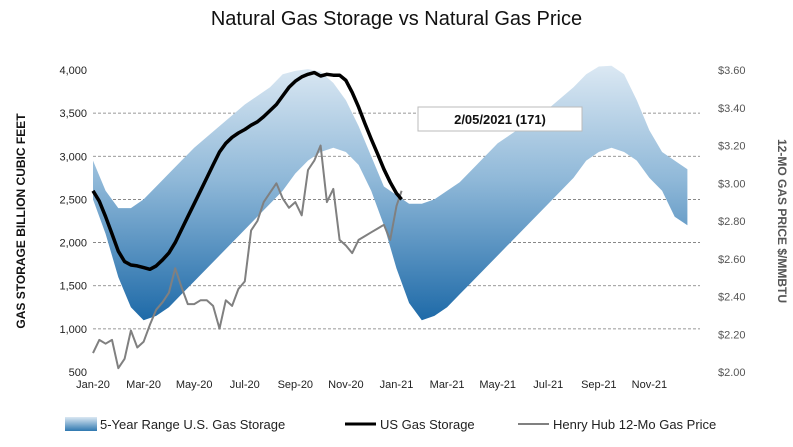 The height and width of the screenshot is (447, 793). I want to click on x-tick-label: Jul-21, so click(548, 385).